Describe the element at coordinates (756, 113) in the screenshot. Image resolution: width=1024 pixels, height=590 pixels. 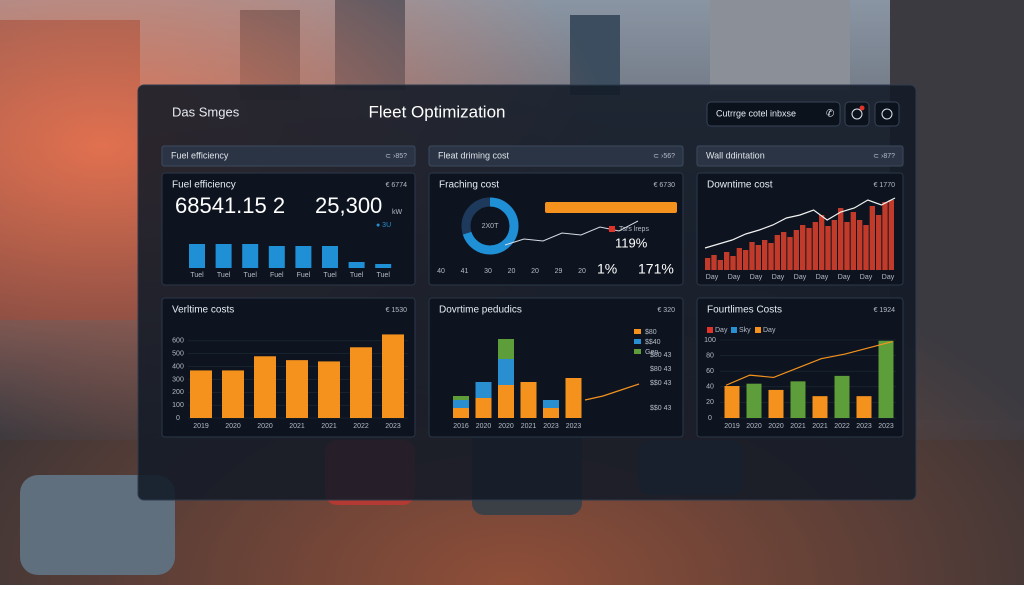
I see `search-placeholder: Cutrrge cotel inbxse` at that location.